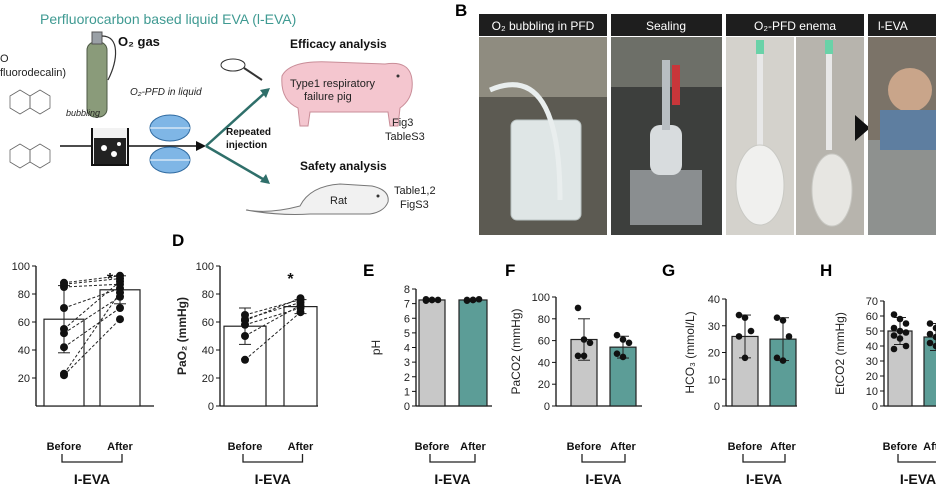 The width and height of the screenshot is (936, 494). Describe the element at coordinates (415, 191) in the screenshot. I see `table12-label: Table1,2` at that location.